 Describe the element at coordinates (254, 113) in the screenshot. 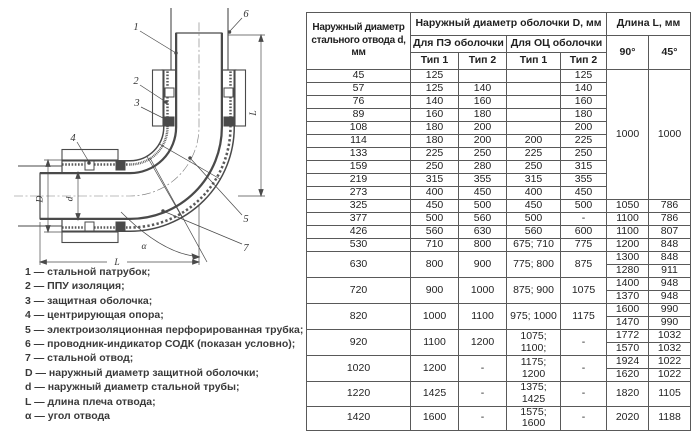

I see `dim-L-right-label: L` at that location.